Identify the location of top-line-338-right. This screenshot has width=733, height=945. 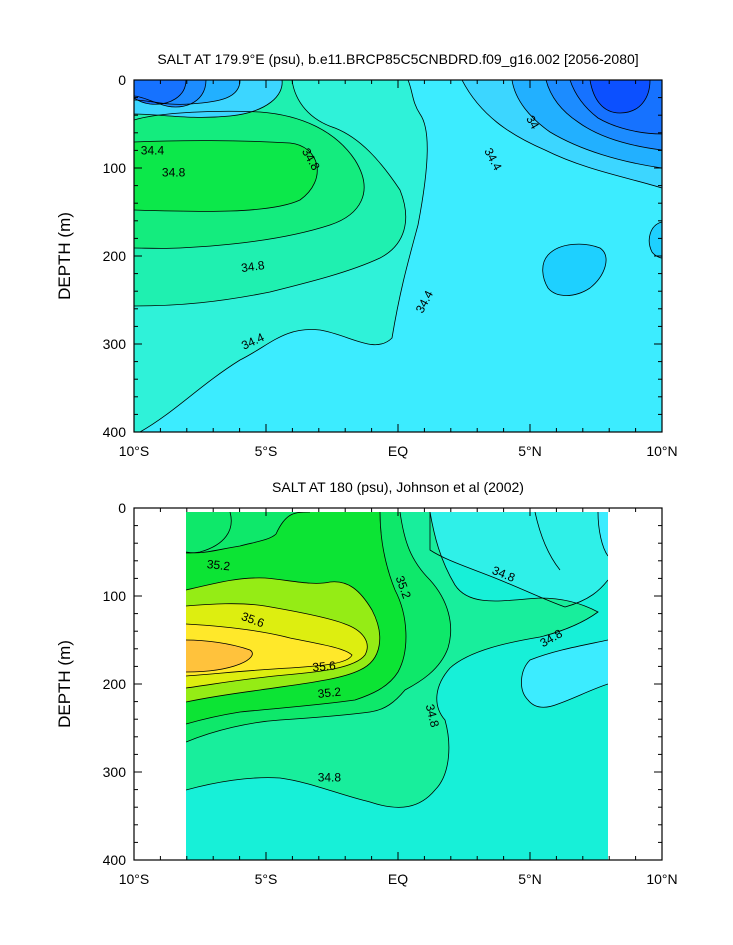
(603, 115).